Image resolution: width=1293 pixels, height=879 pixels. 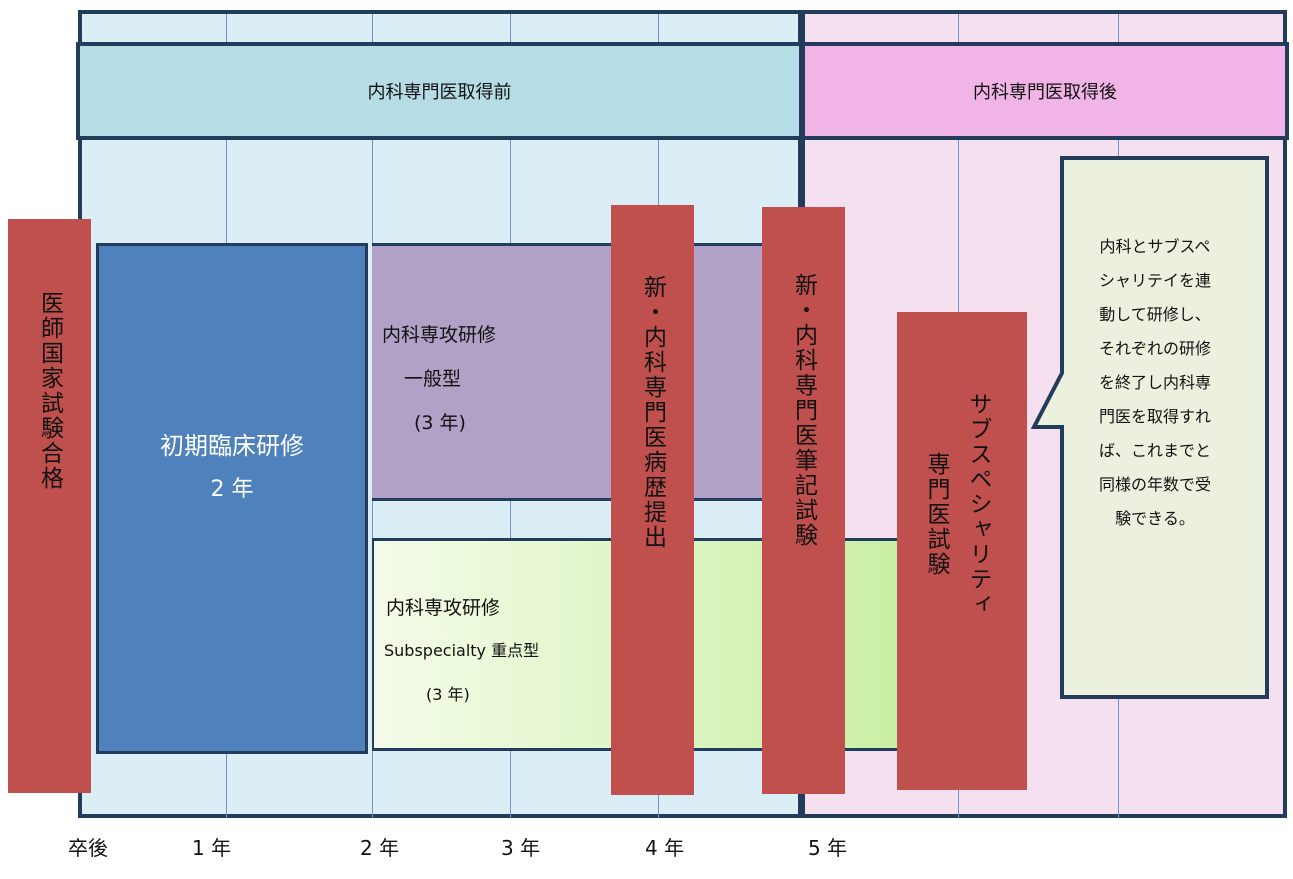 I want to click on axis-label-year-3: 3 年, so click(x=521, y=848).